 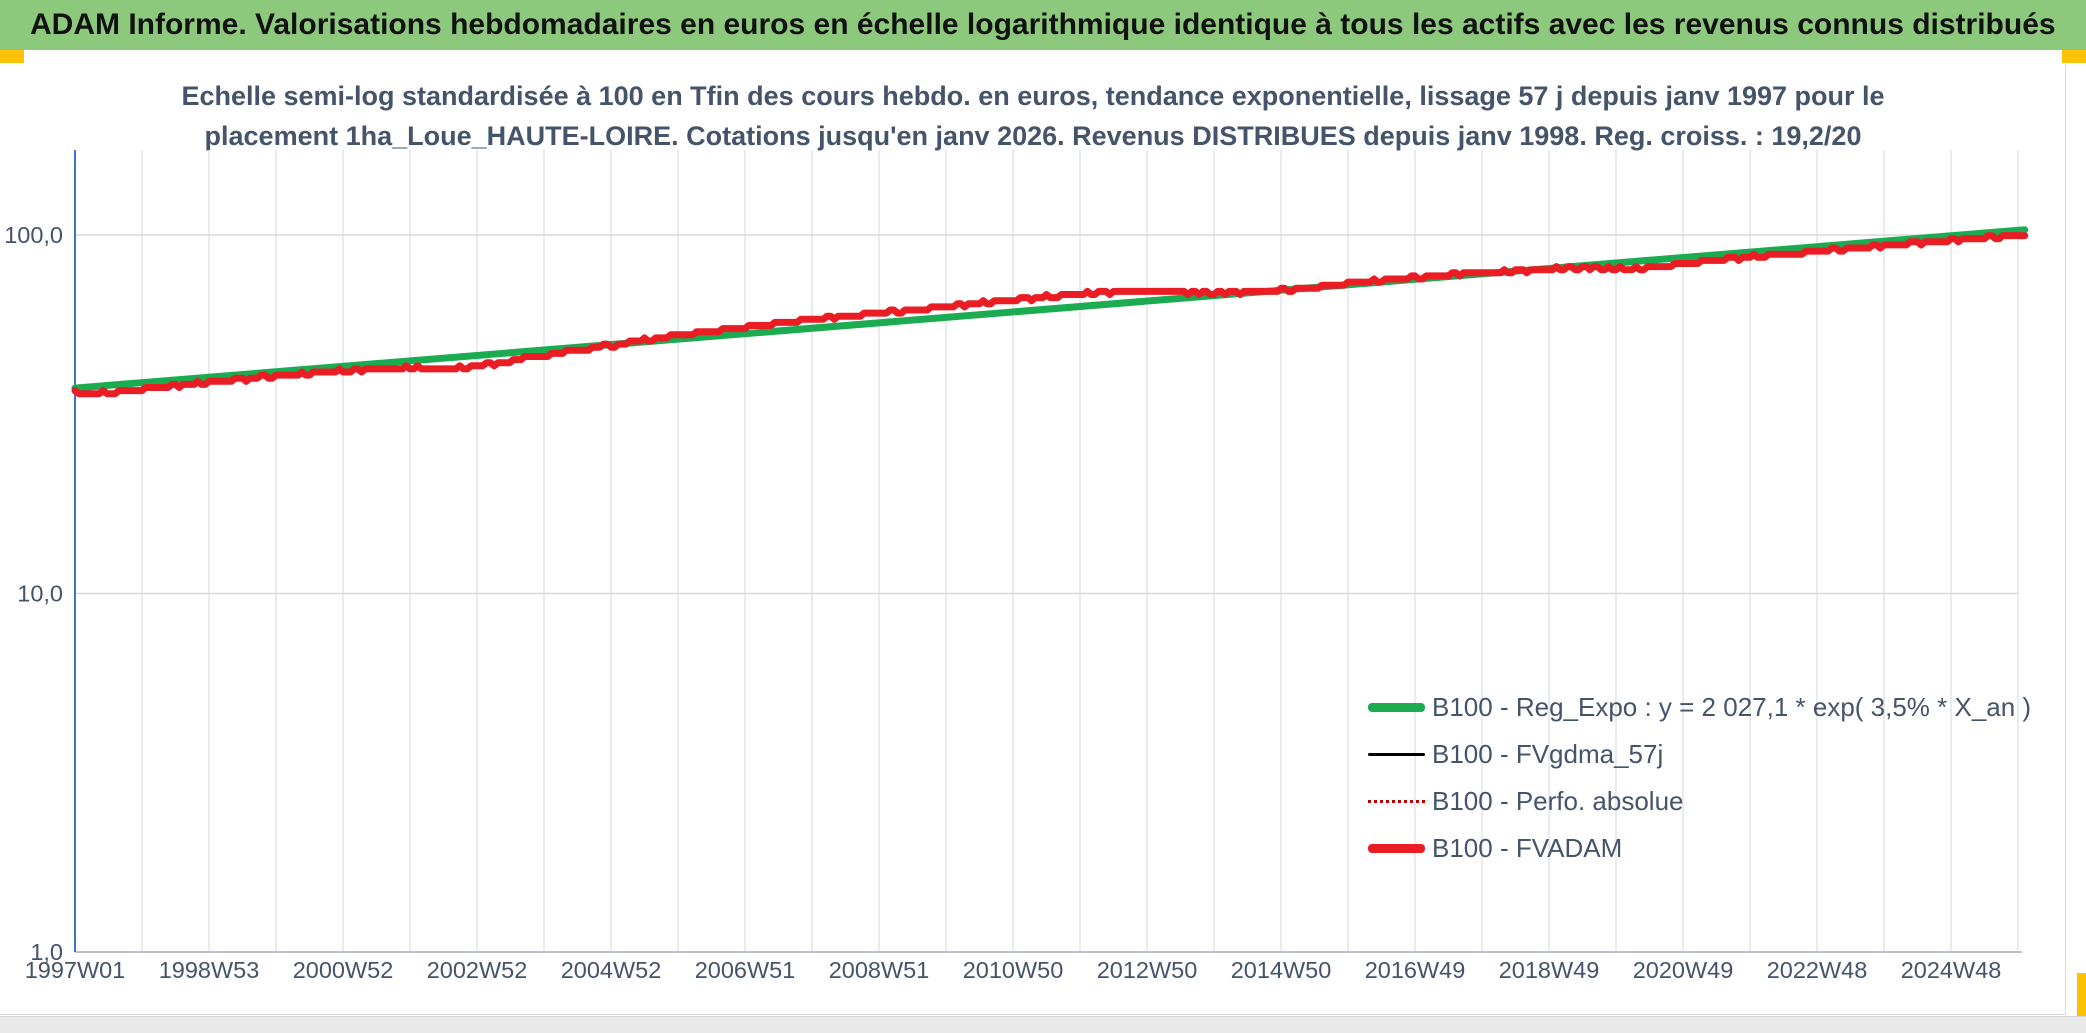 What do you see at coordinates (1281, 970) in the screenshot?
I see `x-axis-tick-label: 2014W50` at bounding box center [1281, 970].